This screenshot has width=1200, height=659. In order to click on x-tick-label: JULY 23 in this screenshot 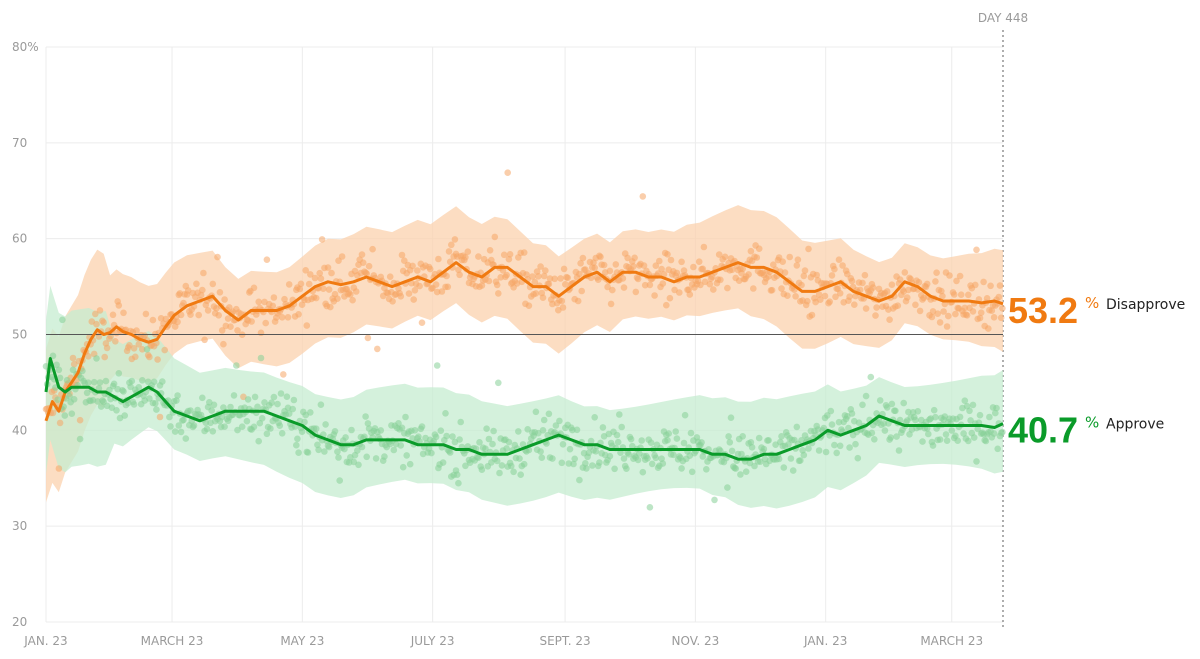, I will do `click(432, 641)`.